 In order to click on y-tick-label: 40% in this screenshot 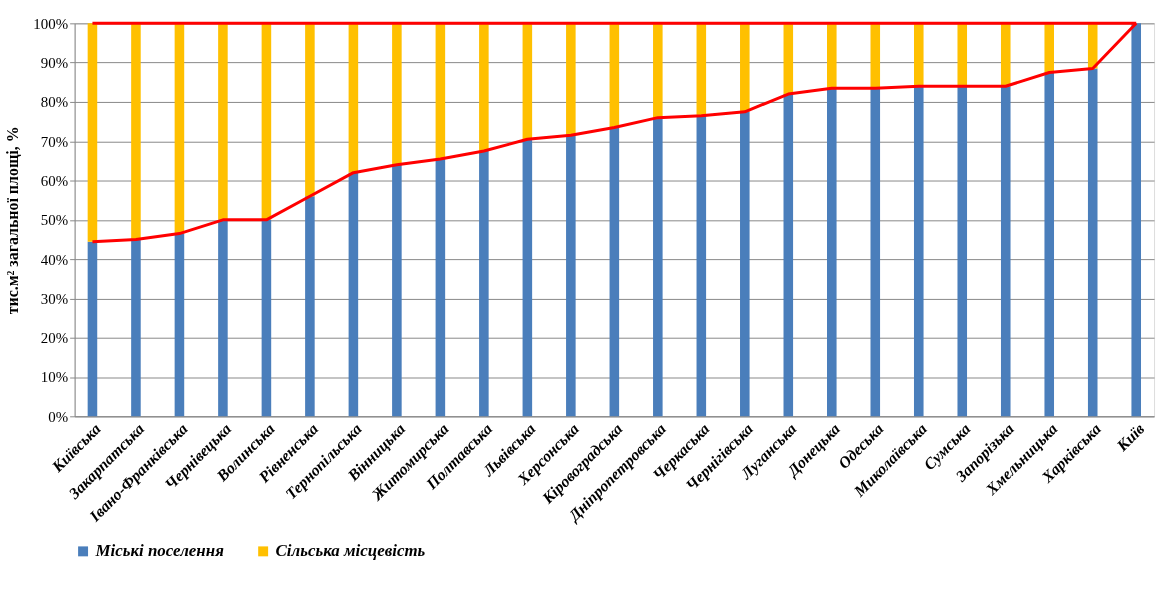, I will do `click(54, 259)`.